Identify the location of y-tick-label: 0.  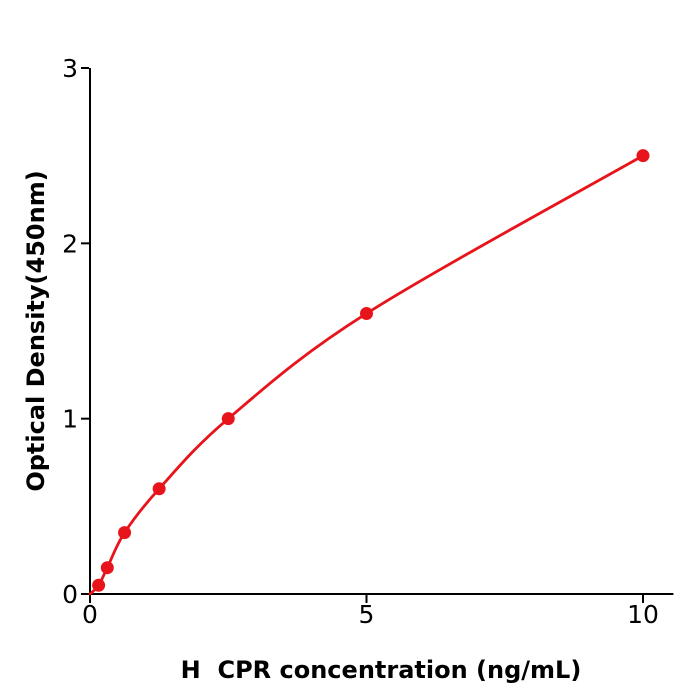
(70, 594).